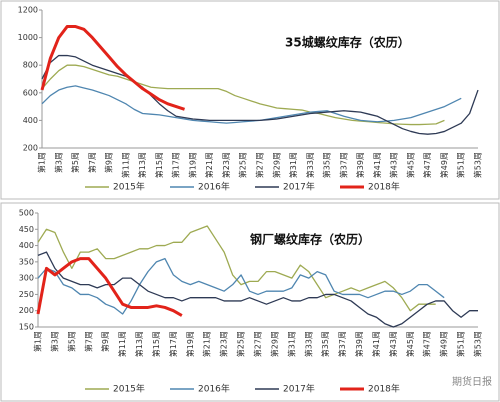 This screenshot has width=500, height=402. I want to click on y-tick-label: 250, so click(26, 294).